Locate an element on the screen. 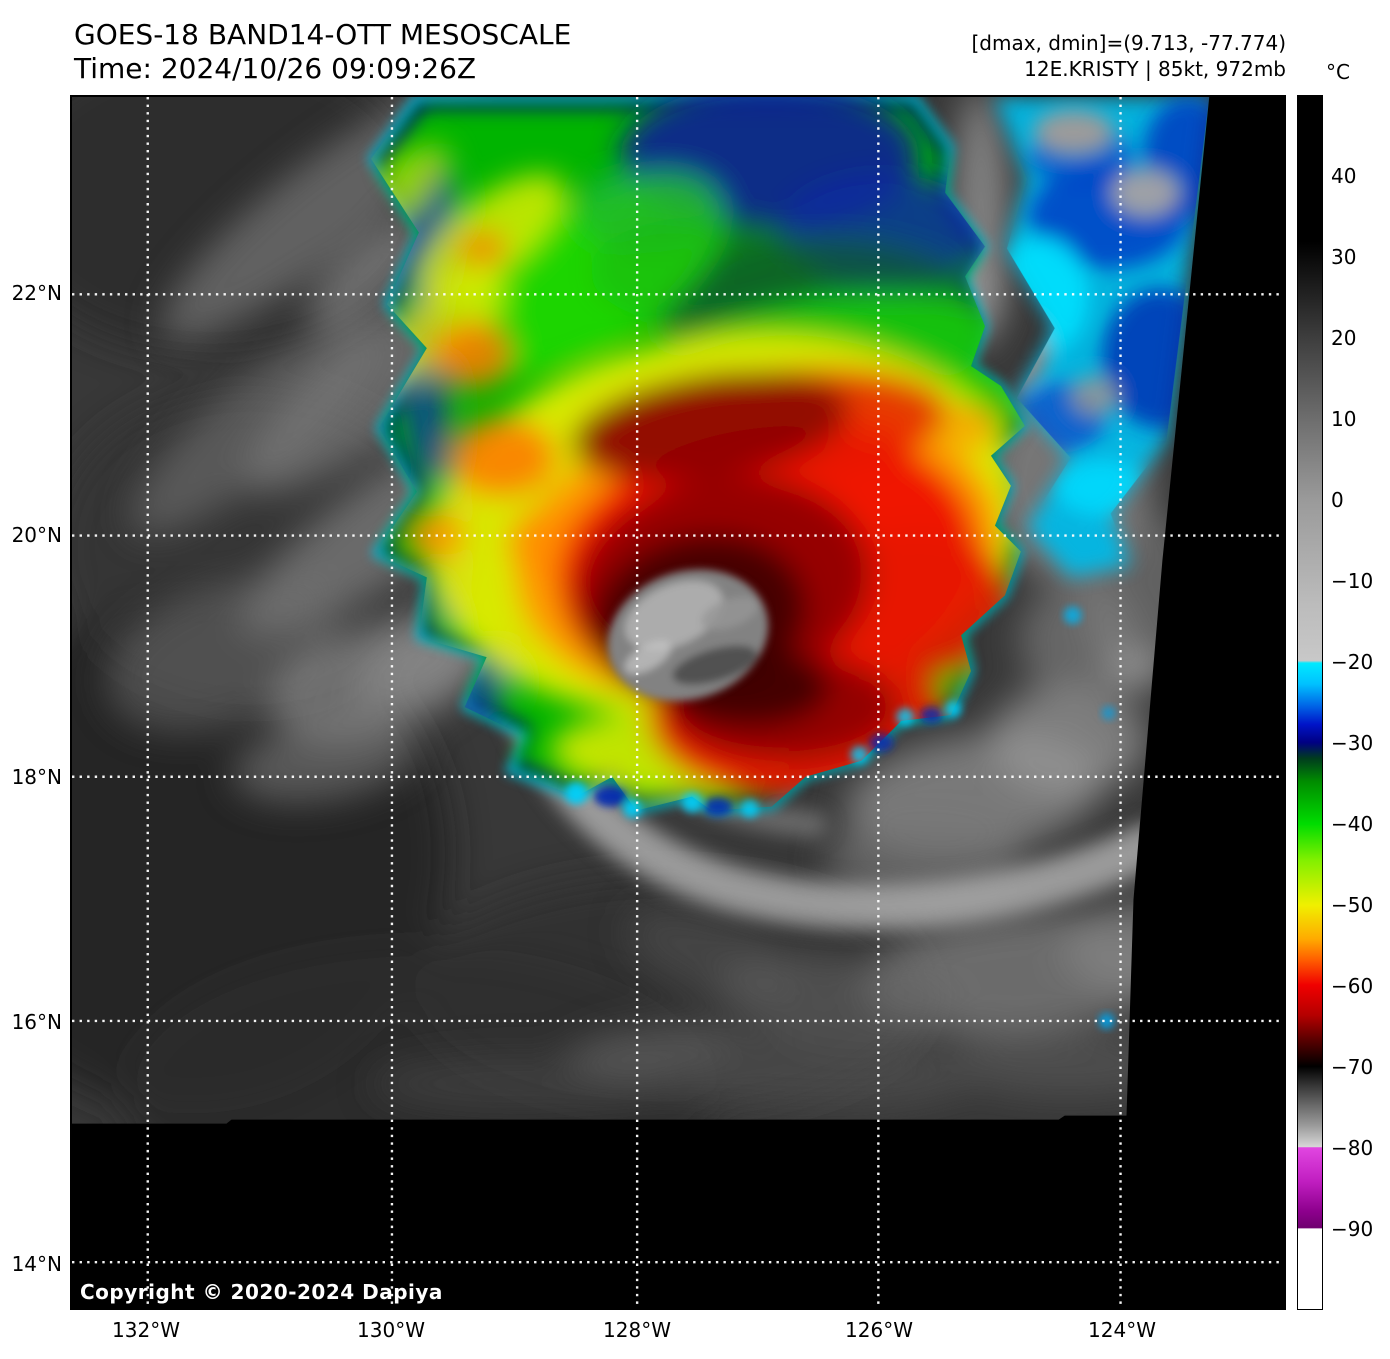 Image resolution: width=1390 pixels, height=1359 pixels. colorbar-tick-label: 20 is located at coordinates (1344, 338).